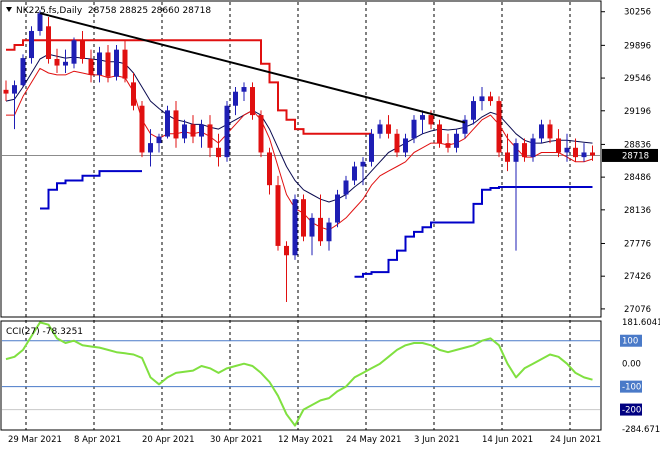 This screenshot has width=660, height=450. I want to click on y-tick-label: 30256, so click(637, 13).